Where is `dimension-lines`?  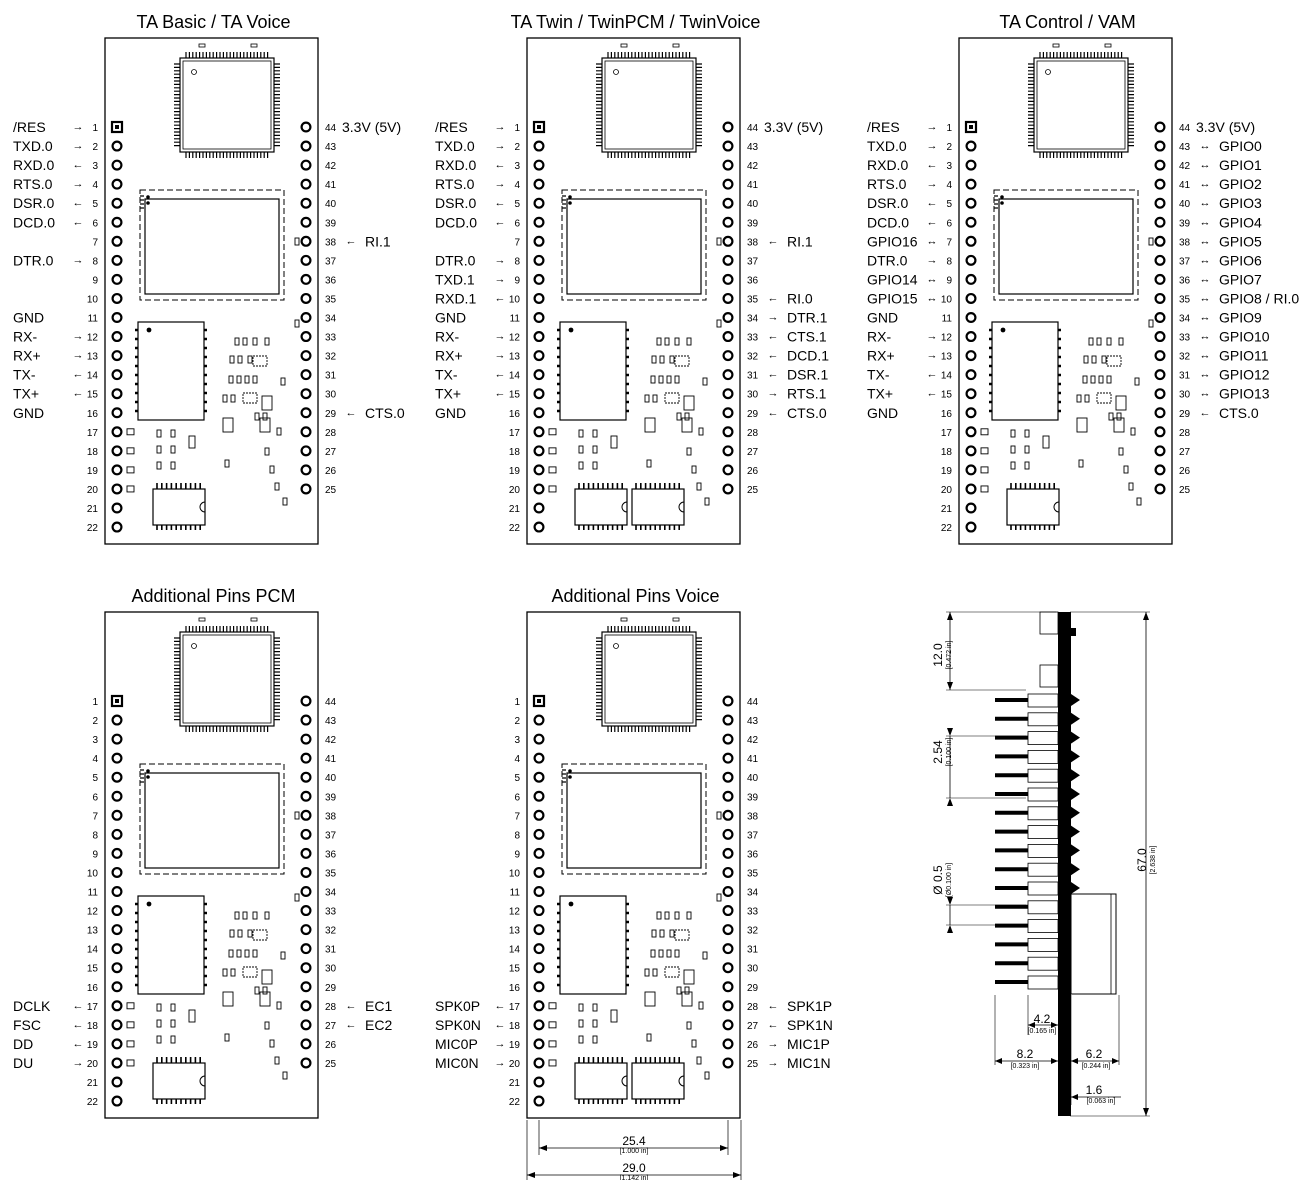 dimension-lines is located at coordinates (1048, 864).